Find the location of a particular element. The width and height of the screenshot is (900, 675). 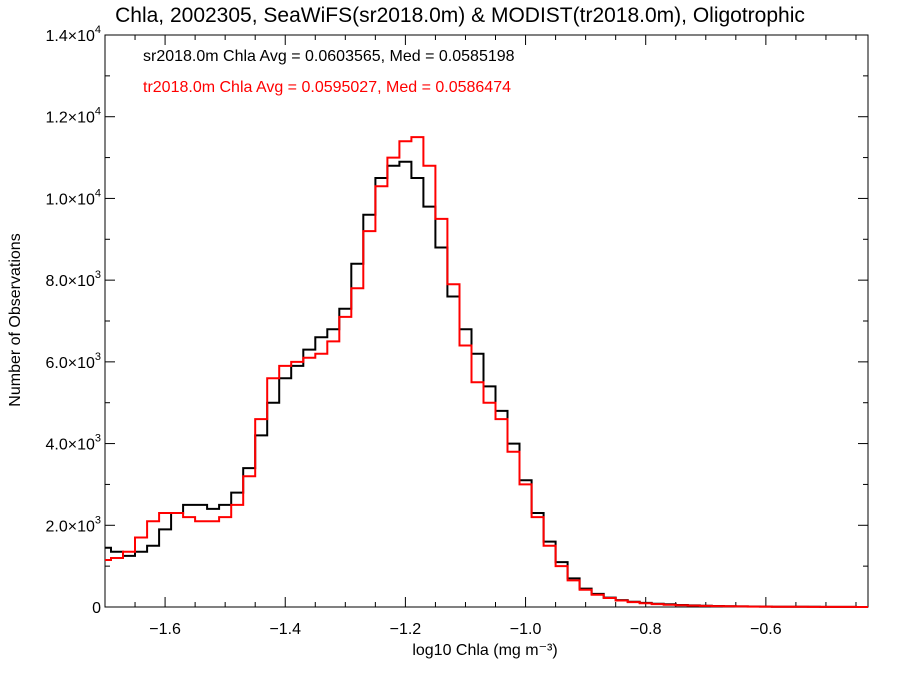

y-tick-mantissa: 1.2×10 is located at coordinates (69, 118).